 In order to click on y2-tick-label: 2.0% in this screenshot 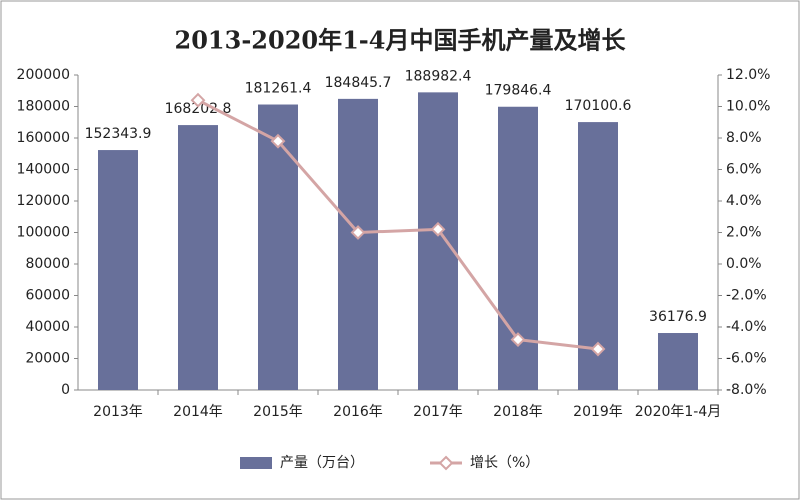, I will do `click(744, 233)`.